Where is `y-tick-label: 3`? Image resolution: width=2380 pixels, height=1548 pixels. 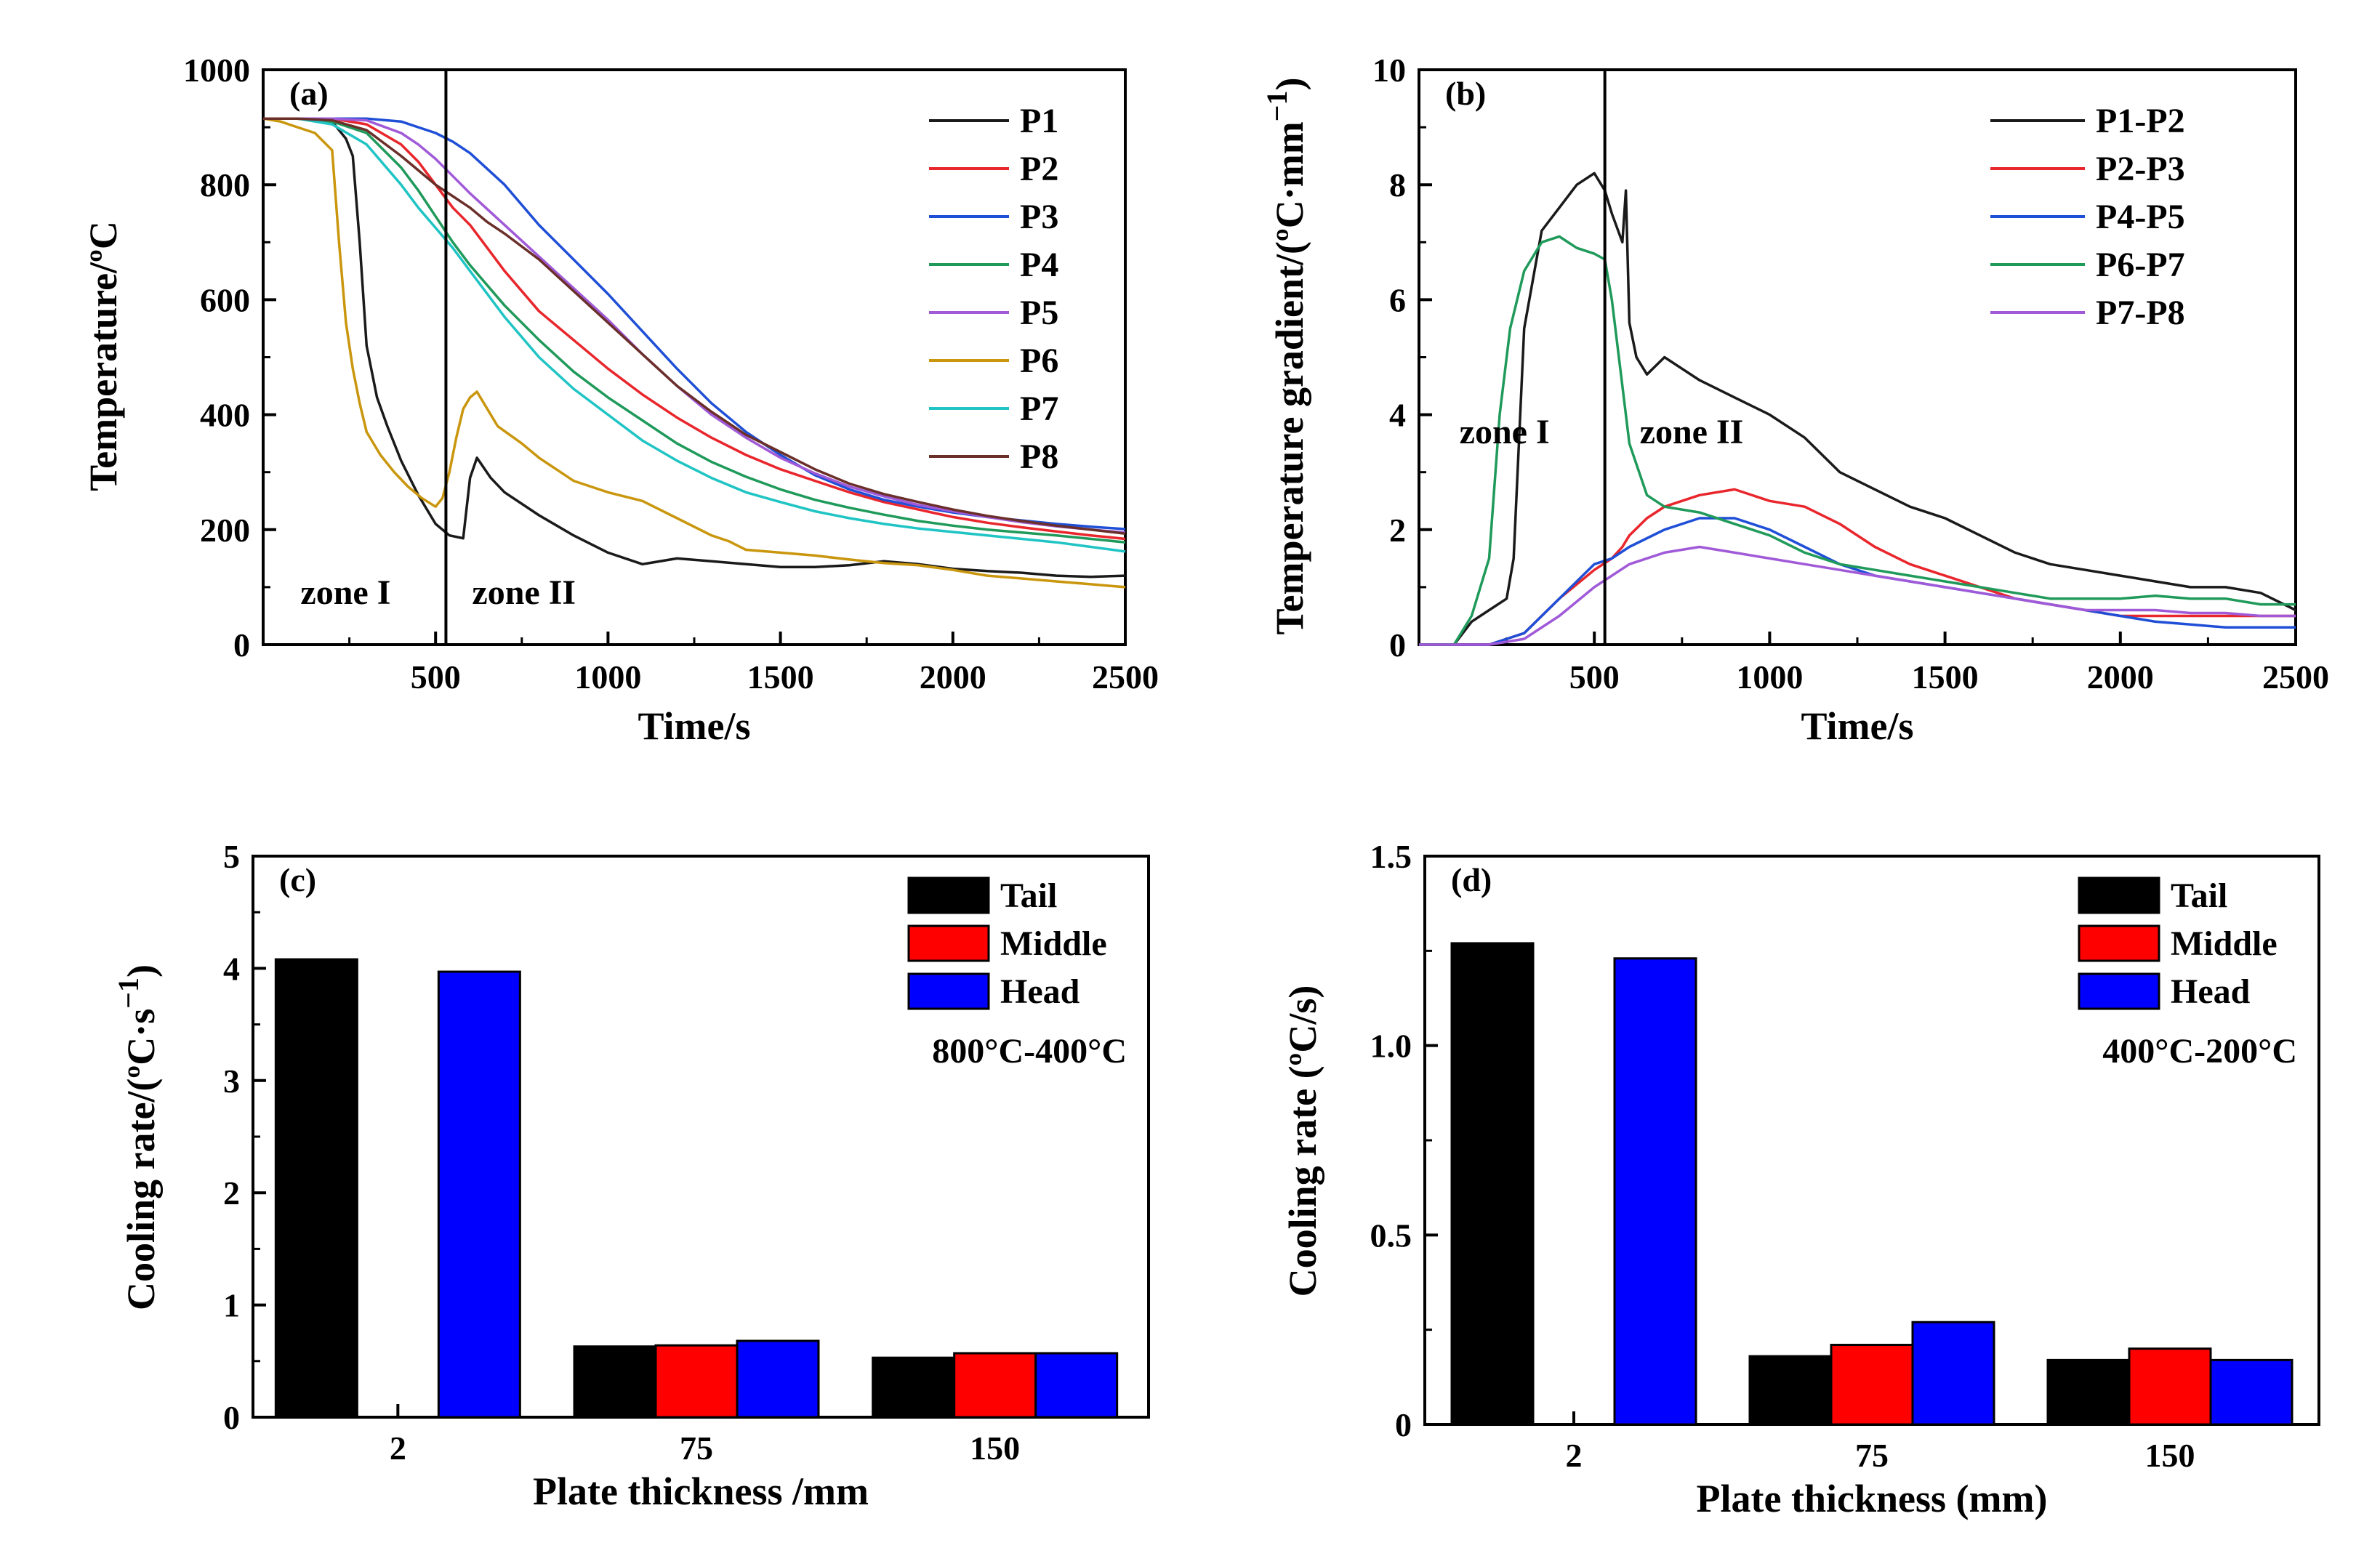
y-tick-label: 3 is located at coordinates (232, 1081).